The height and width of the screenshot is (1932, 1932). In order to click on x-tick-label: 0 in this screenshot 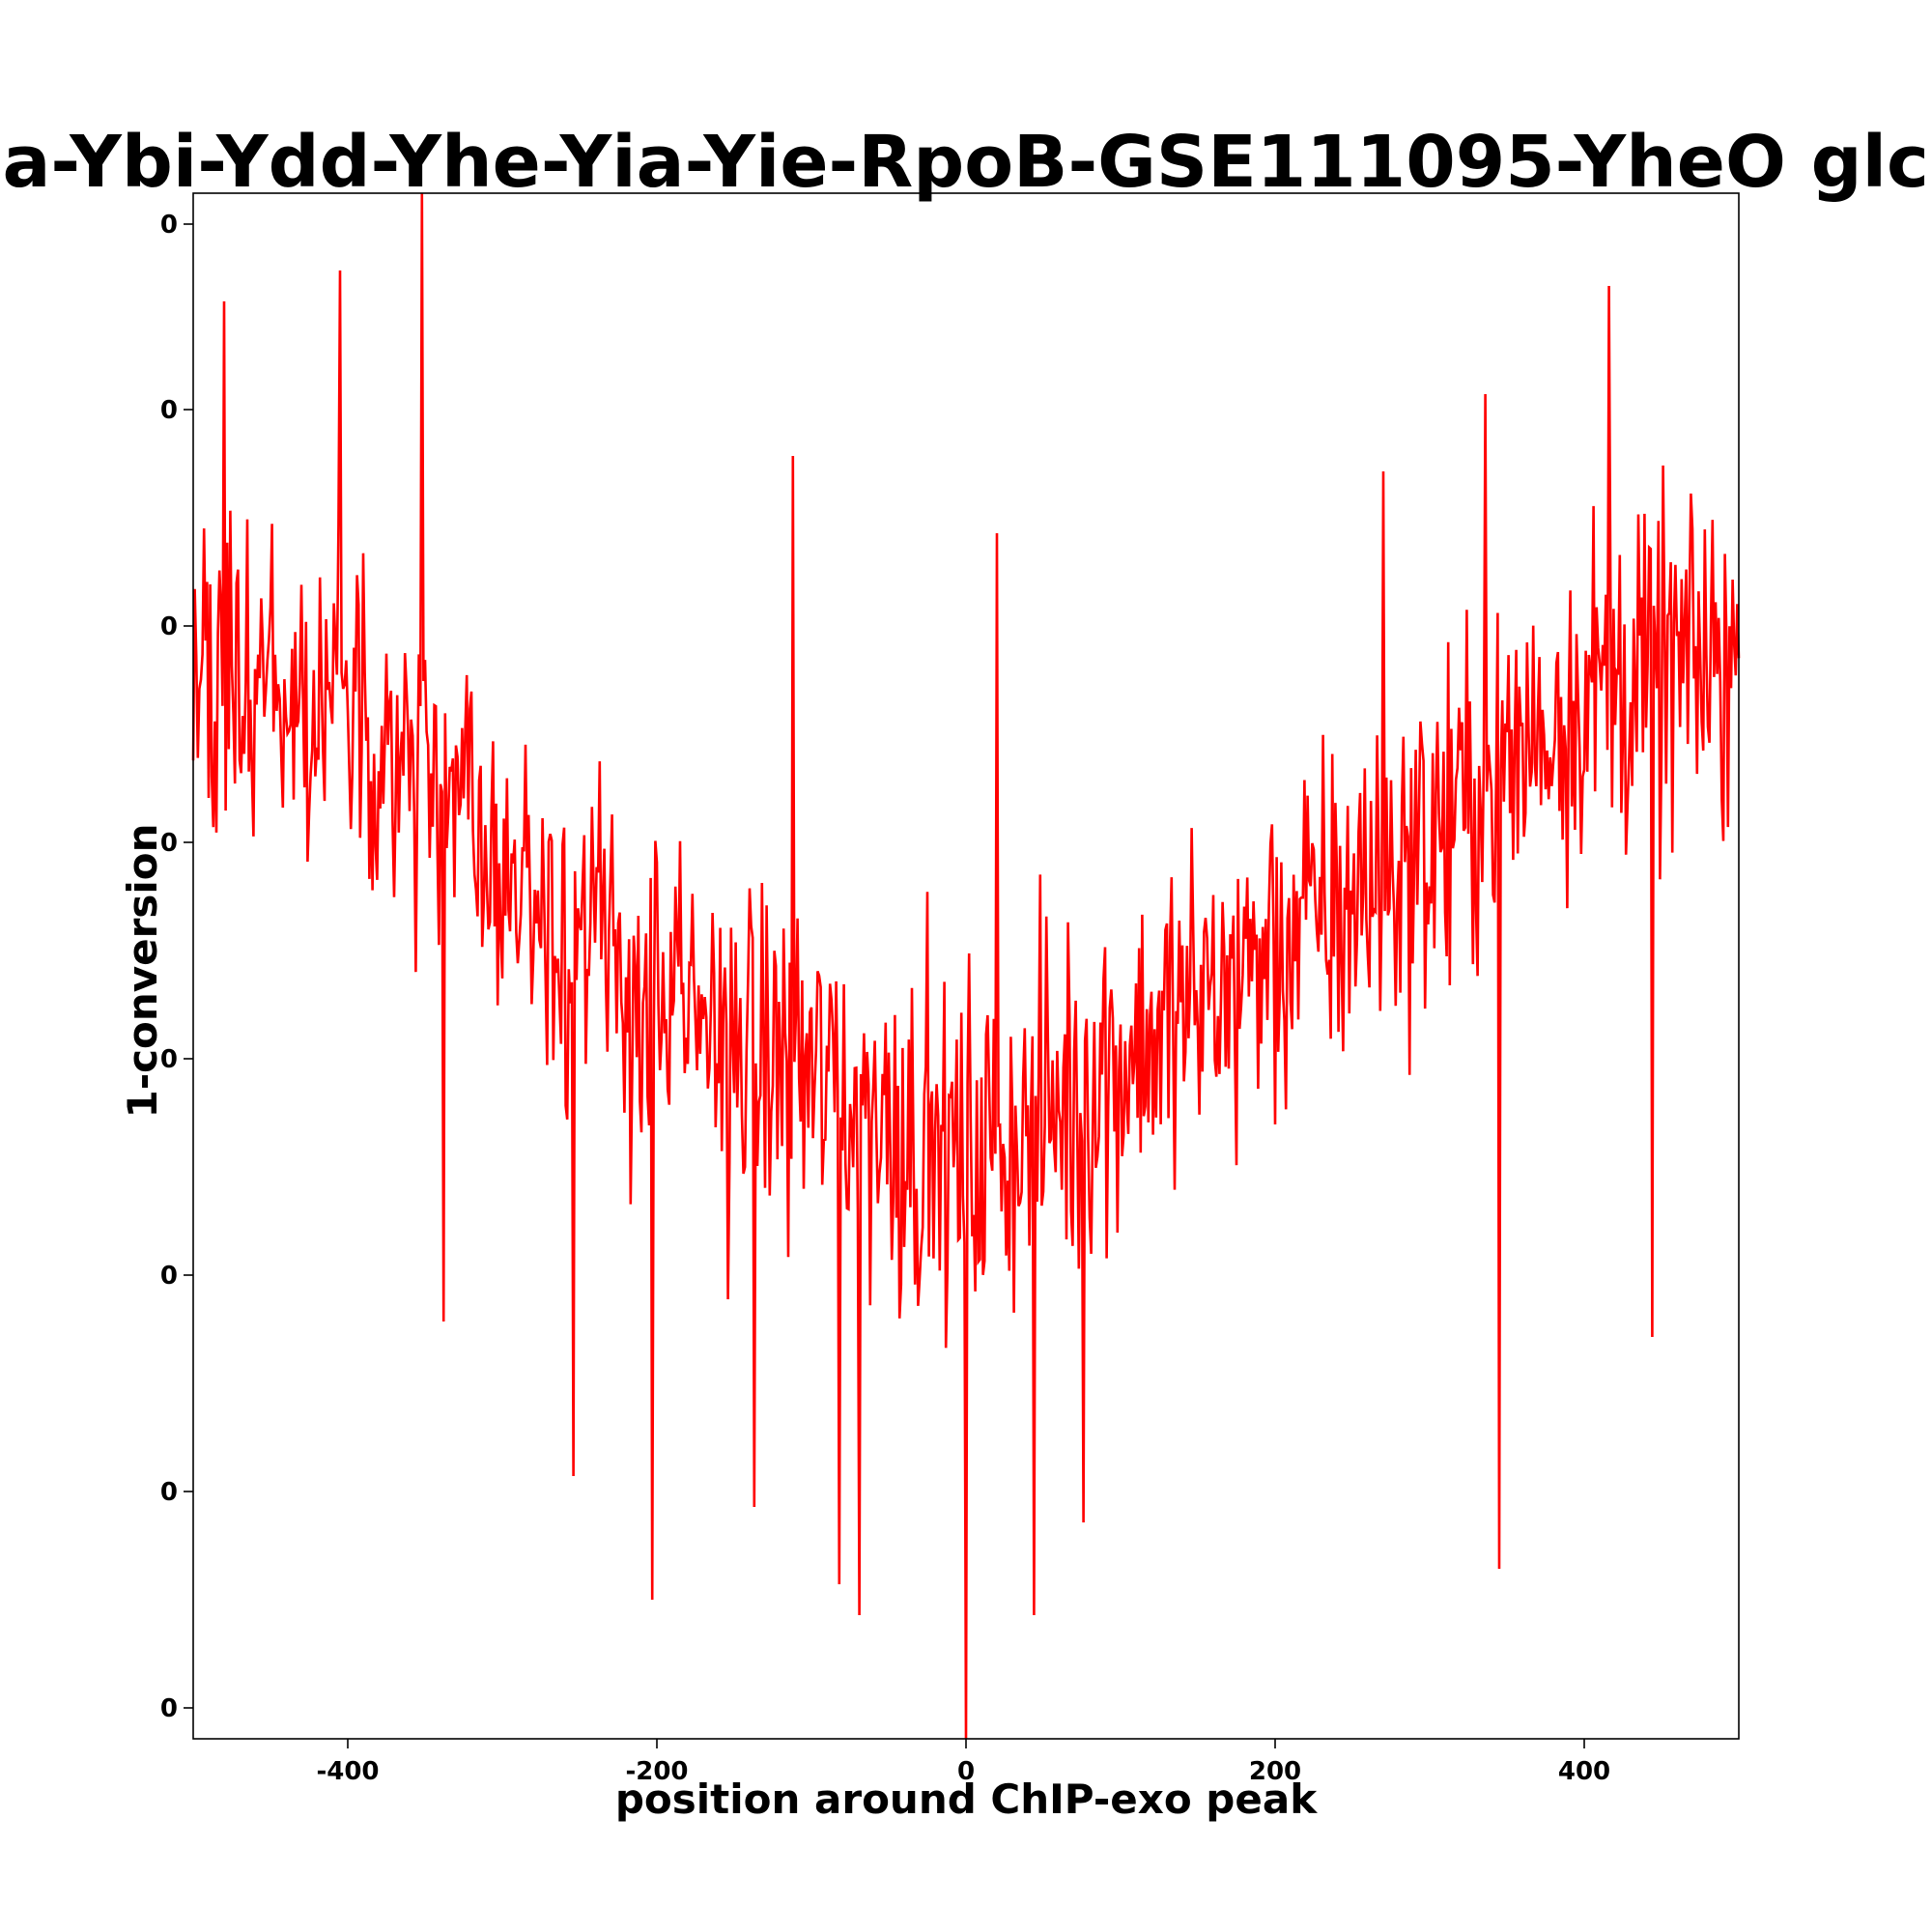, I will do `click(966, 1771)`.